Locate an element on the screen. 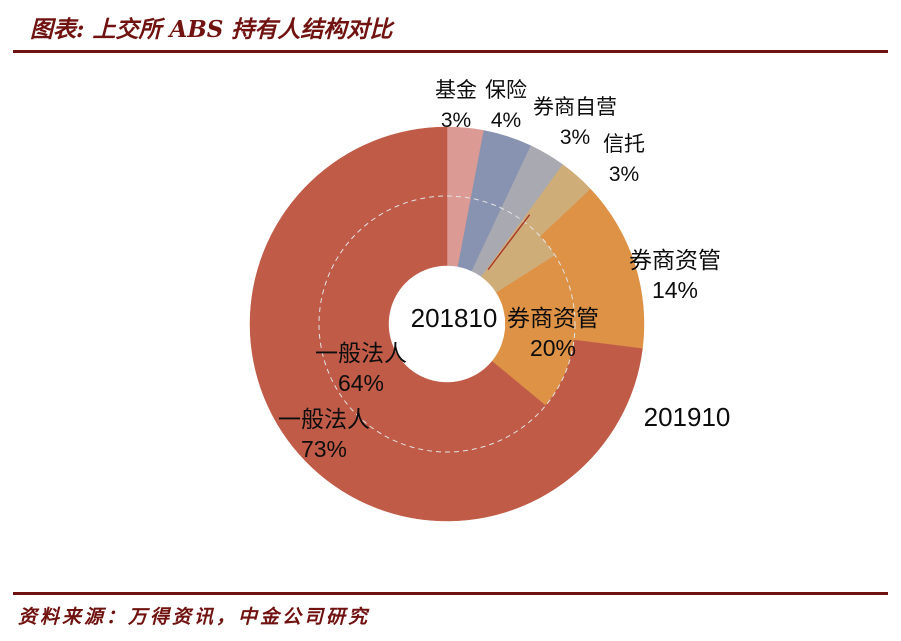  figure-title: 图表: 上交所 ABS 持有人结构对比 is located at coordinates (211, 29).